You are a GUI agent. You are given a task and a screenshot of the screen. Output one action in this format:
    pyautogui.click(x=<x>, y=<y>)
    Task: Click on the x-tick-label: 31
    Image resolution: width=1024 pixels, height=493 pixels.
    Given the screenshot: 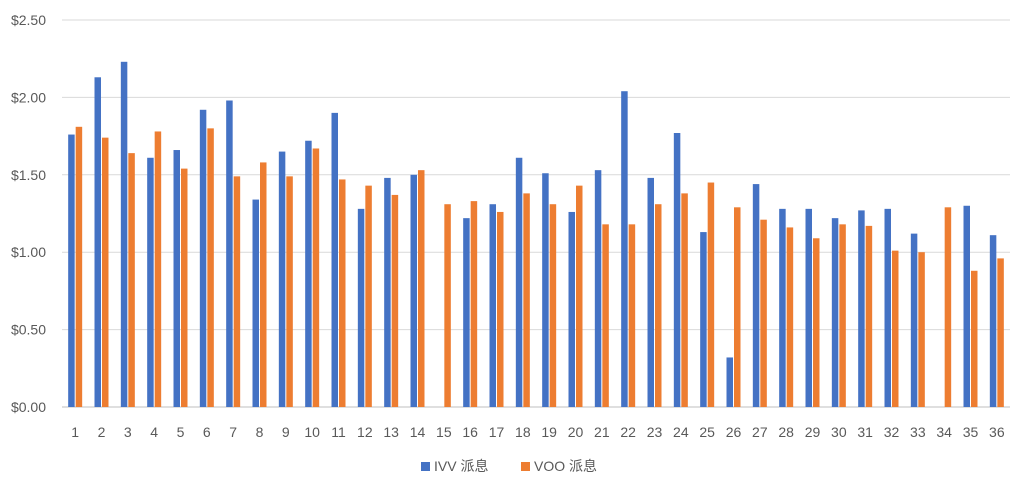 What is the action you would take?
    pyautogui.click(x=865, y=432)
    